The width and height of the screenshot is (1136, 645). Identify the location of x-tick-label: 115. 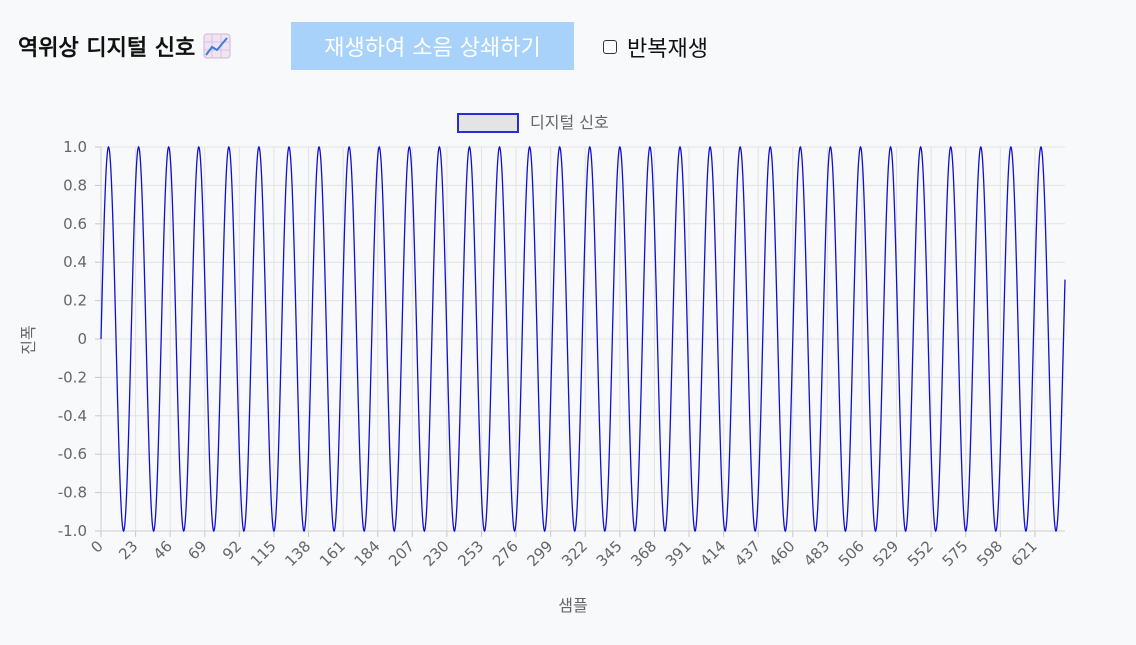
(263, 553).